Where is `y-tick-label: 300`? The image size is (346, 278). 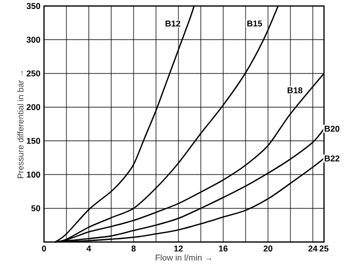
y-tick-label: 300 is located at coordinates (33, 39).